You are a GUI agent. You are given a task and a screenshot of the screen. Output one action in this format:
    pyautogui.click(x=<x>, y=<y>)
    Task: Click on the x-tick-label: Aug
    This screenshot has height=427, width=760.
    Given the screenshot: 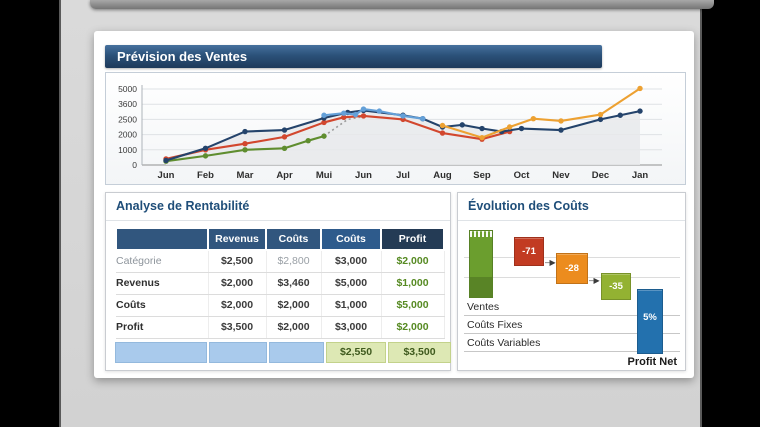 What is the action you would take?
    pyautogui.click(x=442, y=175)
    